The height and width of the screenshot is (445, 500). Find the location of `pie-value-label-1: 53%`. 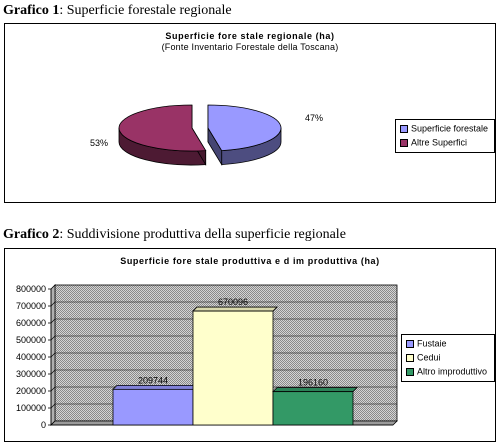

pie-value-label-1: 53% is located at coordinates (99, 143).